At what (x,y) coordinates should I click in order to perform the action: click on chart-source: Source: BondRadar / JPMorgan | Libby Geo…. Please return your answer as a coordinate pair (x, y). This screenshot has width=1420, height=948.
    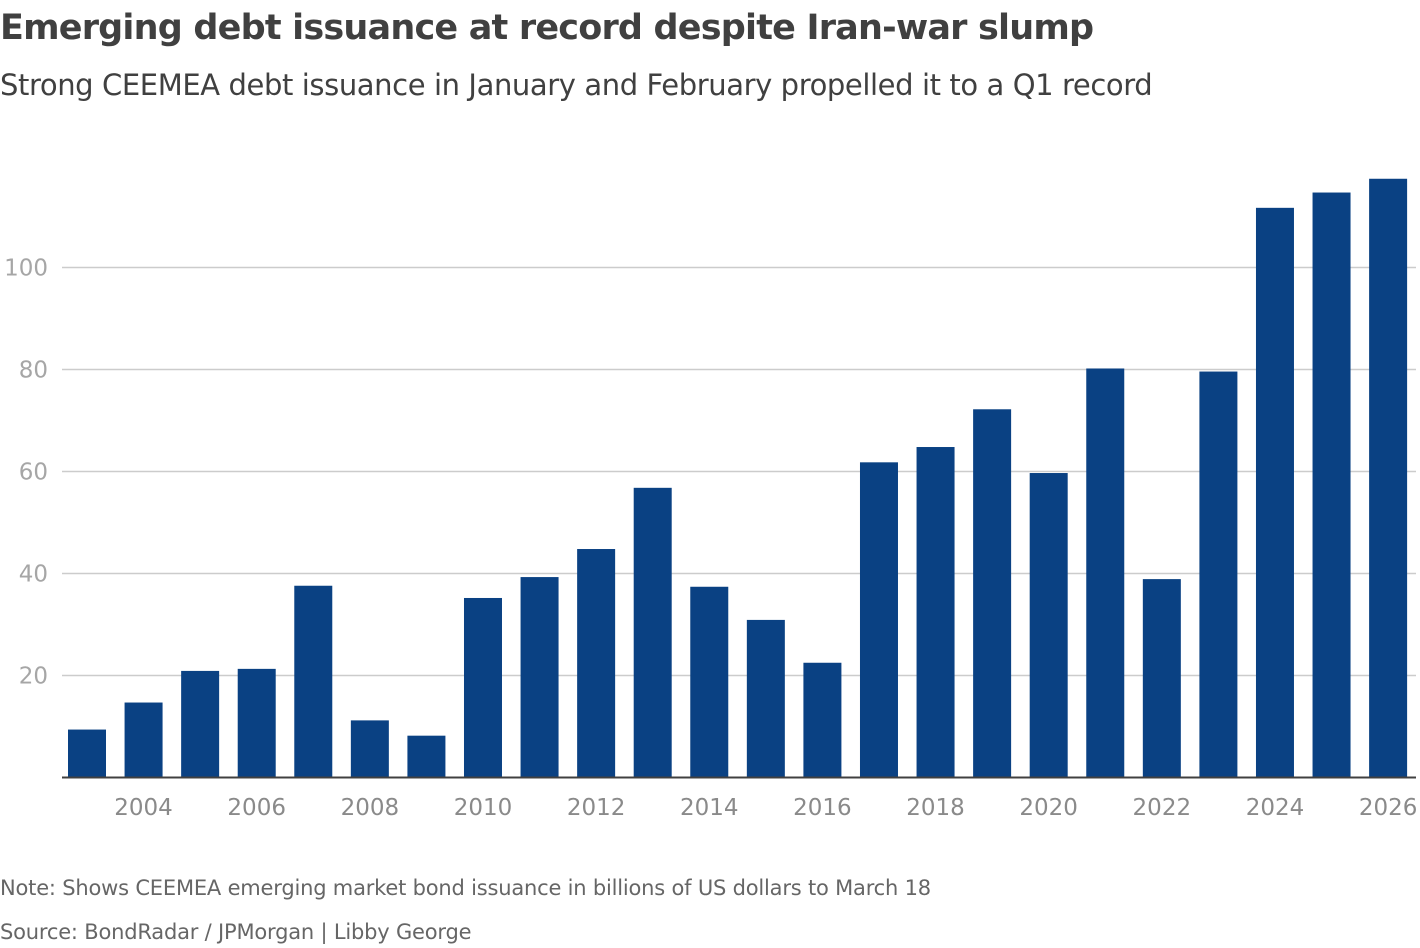
    Looking at the image, I should click on (236, 932).